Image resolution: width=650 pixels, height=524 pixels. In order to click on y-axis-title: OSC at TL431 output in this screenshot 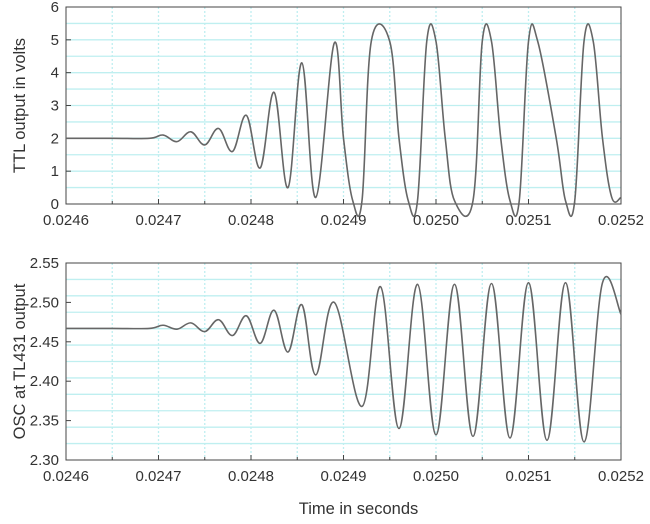, I will do `click(20, 361)`.